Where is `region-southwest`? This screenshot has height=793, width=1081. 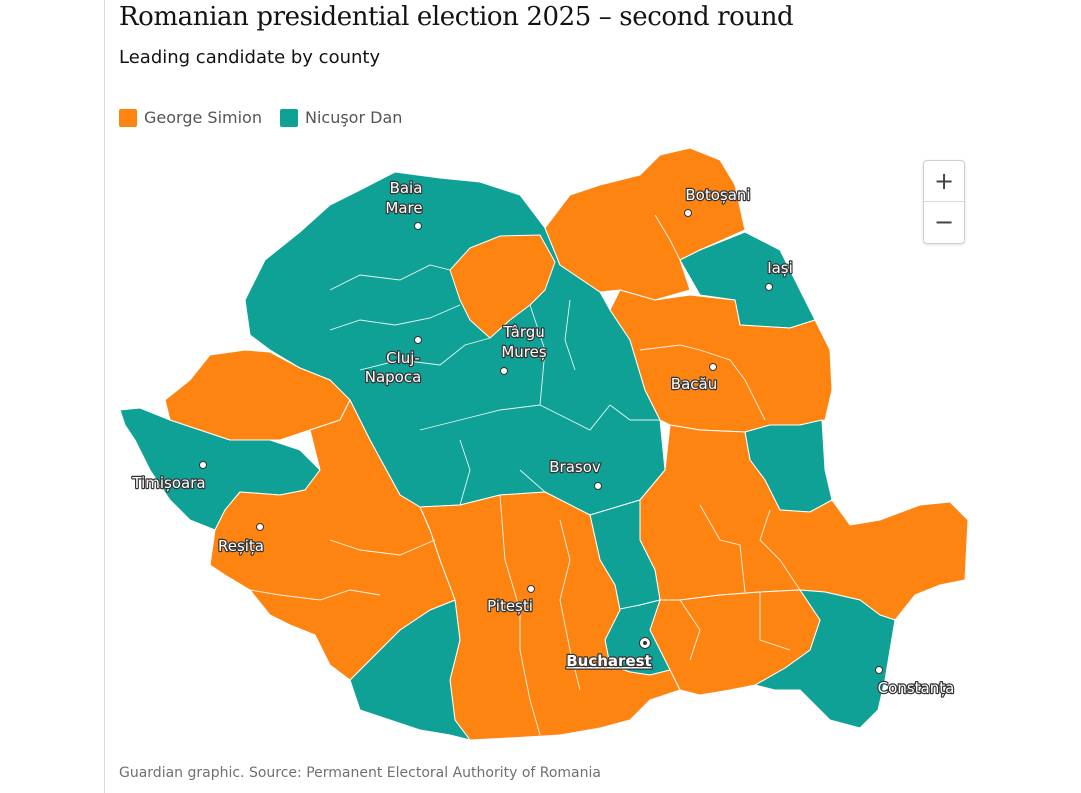
region-southwest is located at coordinates (332, 540).